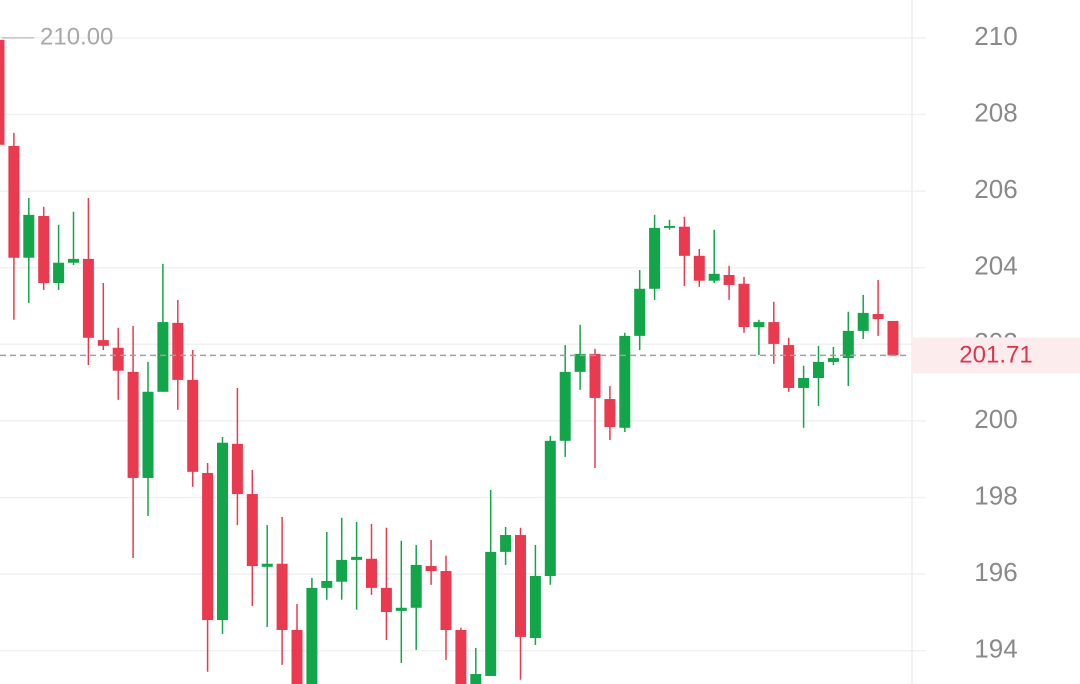 This screenshot has width=1080, height=684. Describe the element at coordinates (995, 572) in the screenshot. I see `y-tick-label: 196` at that location.